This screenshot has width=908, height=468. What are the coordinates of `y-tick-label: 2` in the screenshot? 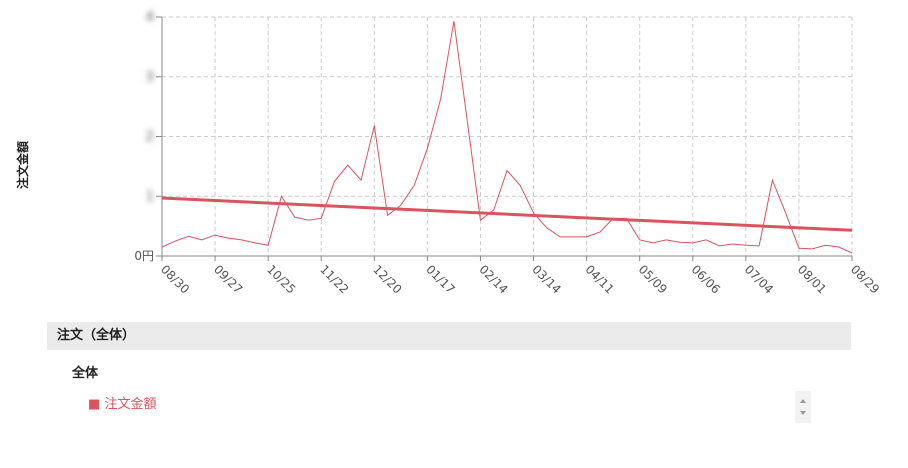 It's located at (150, 137).